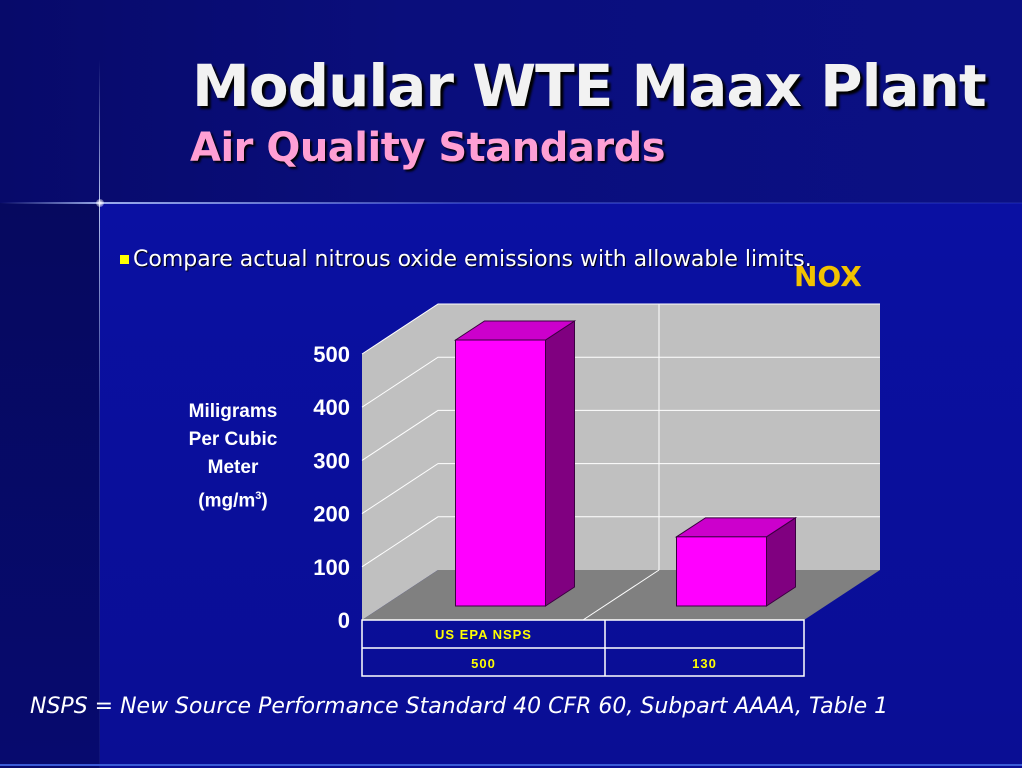 This screenshot has width=1022, height=768. Describe the element at coordinates (331, 514) in the screenshot. I see `y-tick-label-200: 200` at that location.